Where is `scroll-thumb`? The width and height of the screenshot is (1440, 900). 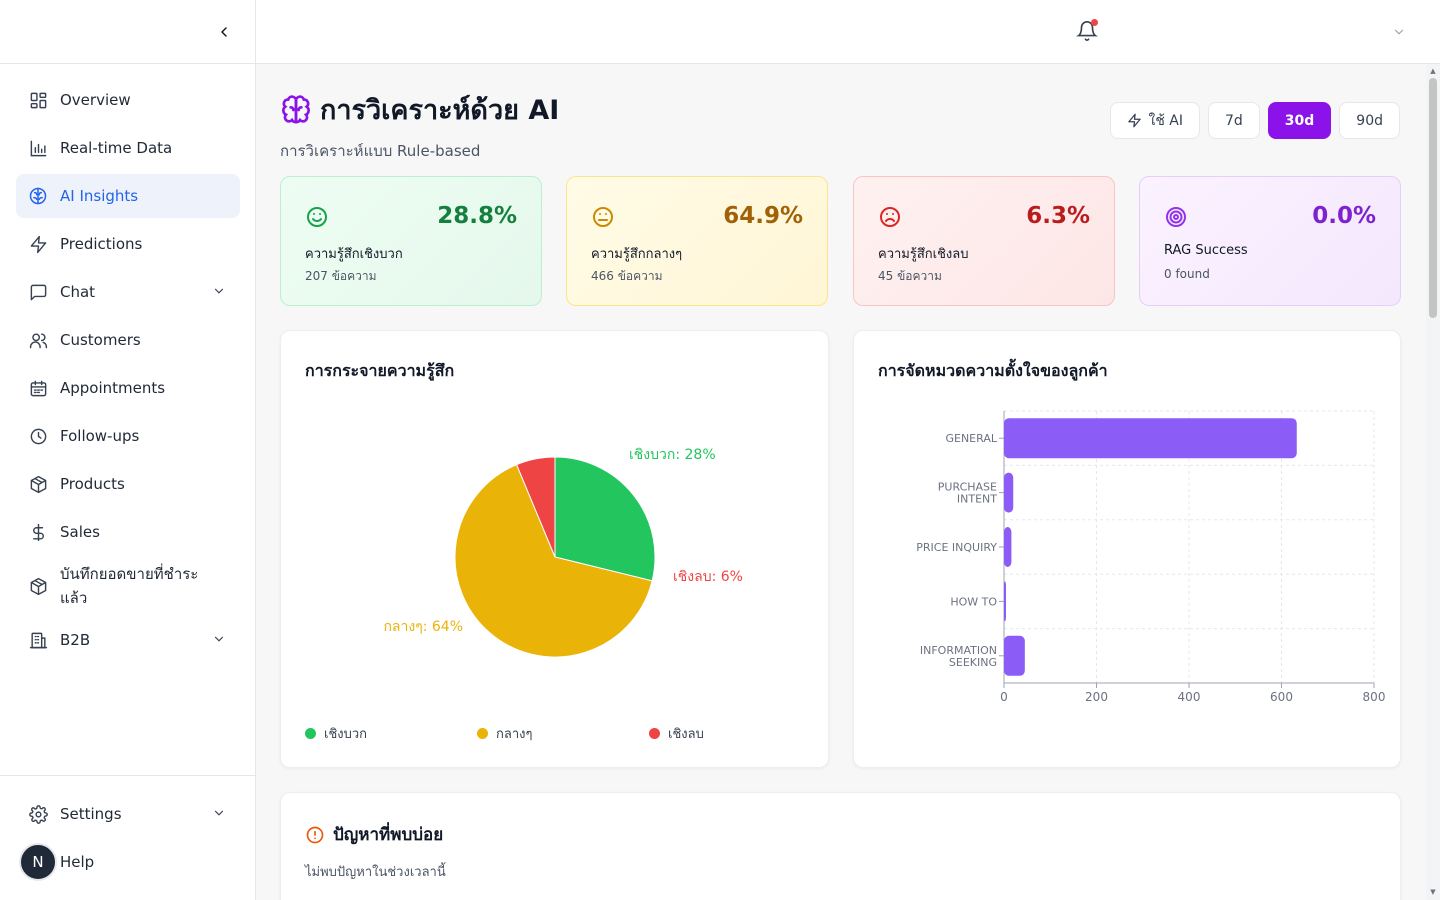 scroll-thumb is located at coordinates (1433, 198).